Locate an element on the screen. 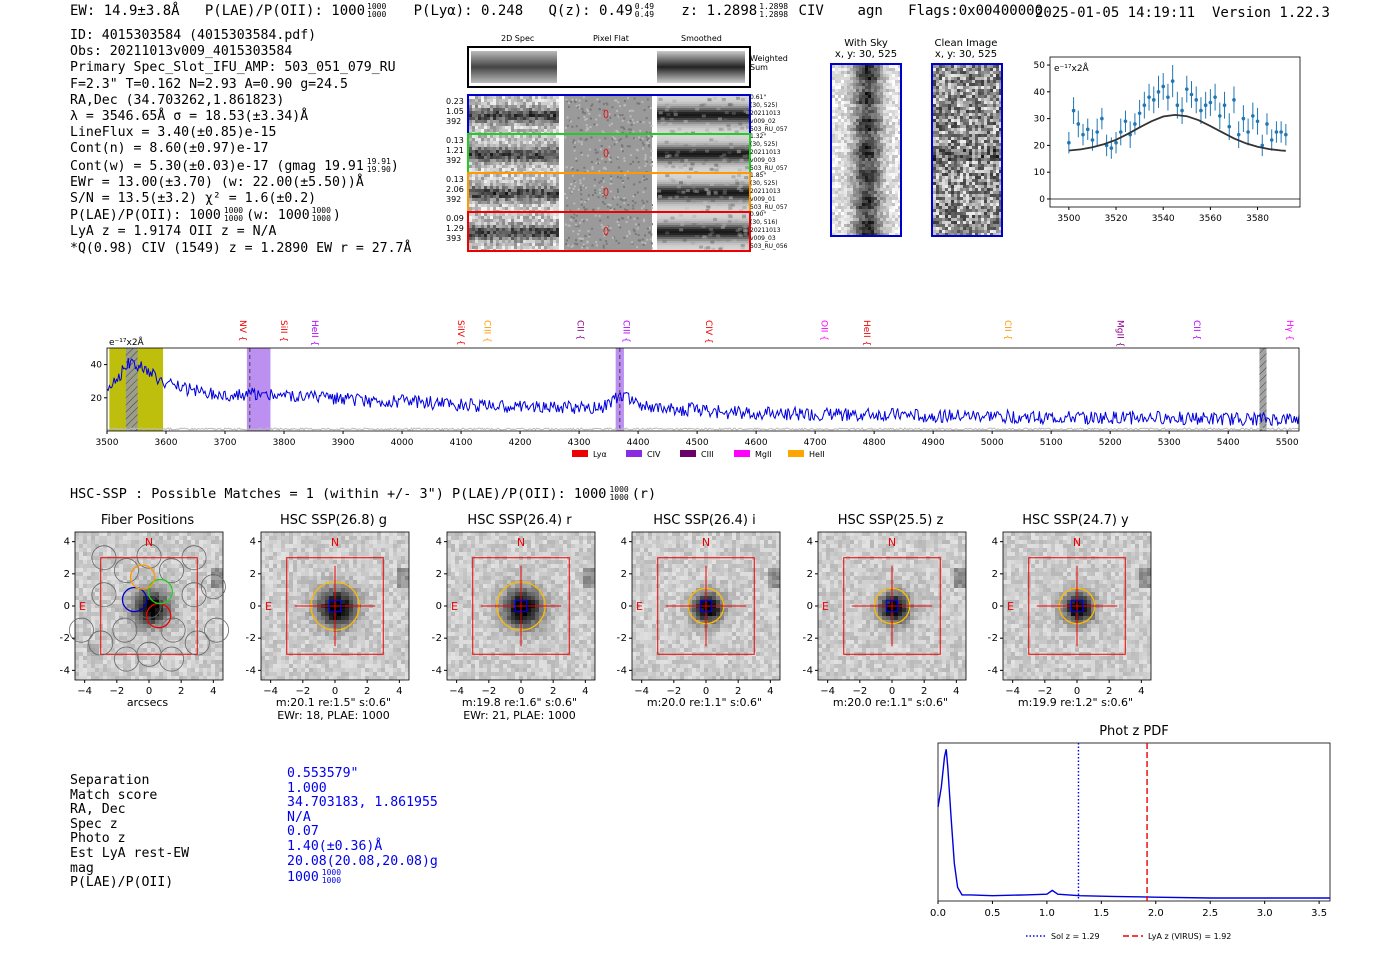 The image size is (1400, 953). hsc-ytick-label: 4 is located at coordinates (439, 542).